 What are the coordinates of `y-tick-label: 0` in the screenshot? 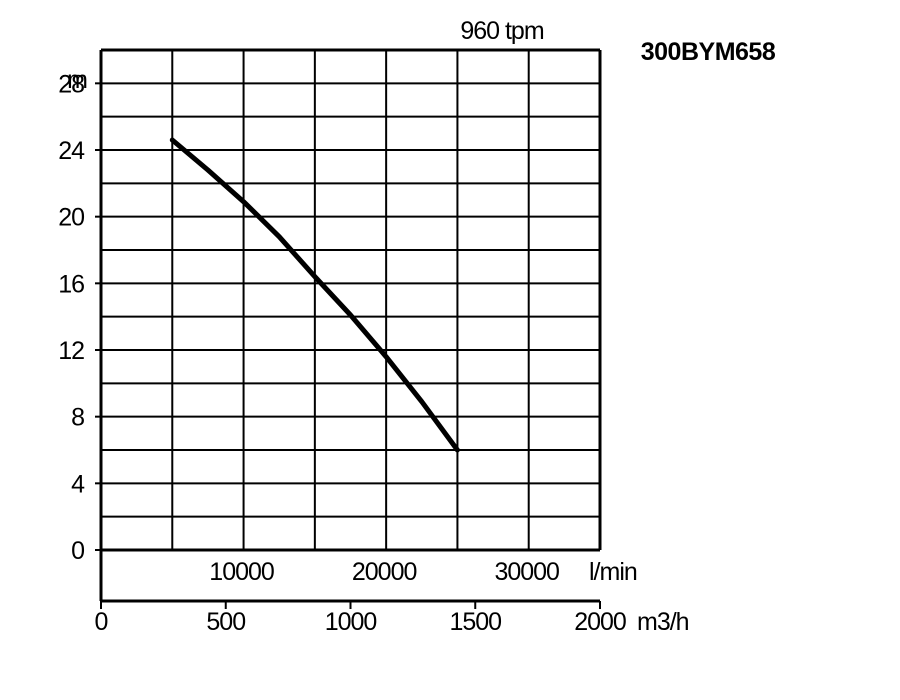 It's located at (77, 551).